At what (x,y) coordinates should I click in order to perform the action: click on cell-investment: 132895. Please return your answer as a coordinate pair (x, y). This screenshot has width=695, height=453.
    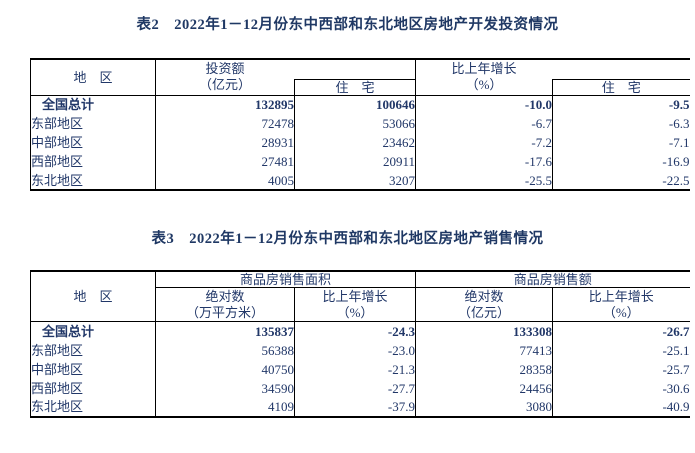
    Looking at the image, I should click on (225, 104).